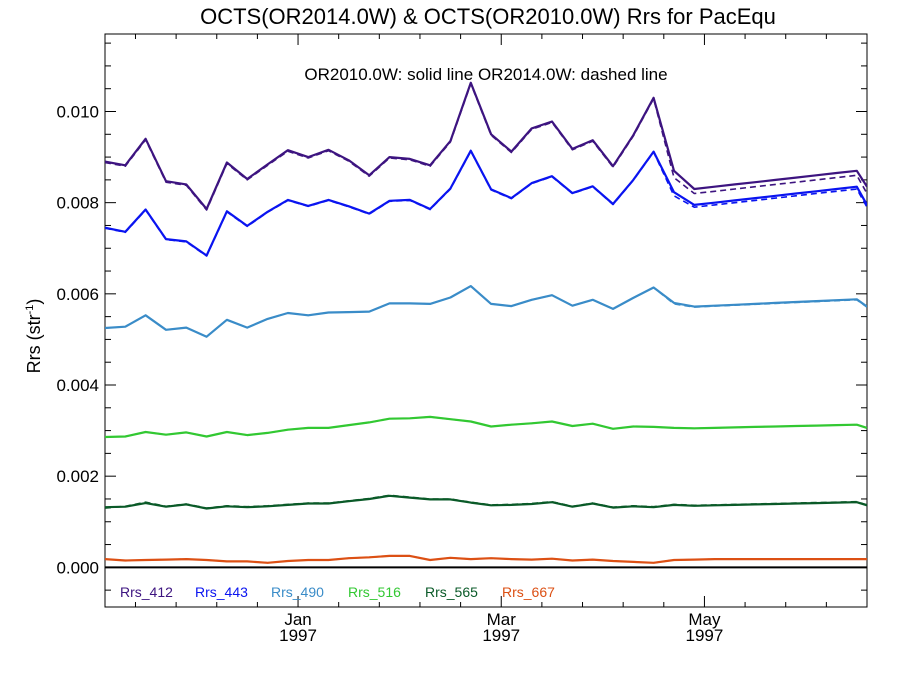 The height and width of the screenshot is (675, 900). Describe the element at coordinates (77, 567) in the screenshot. I see `y-tick-label: 0.000` at that location.